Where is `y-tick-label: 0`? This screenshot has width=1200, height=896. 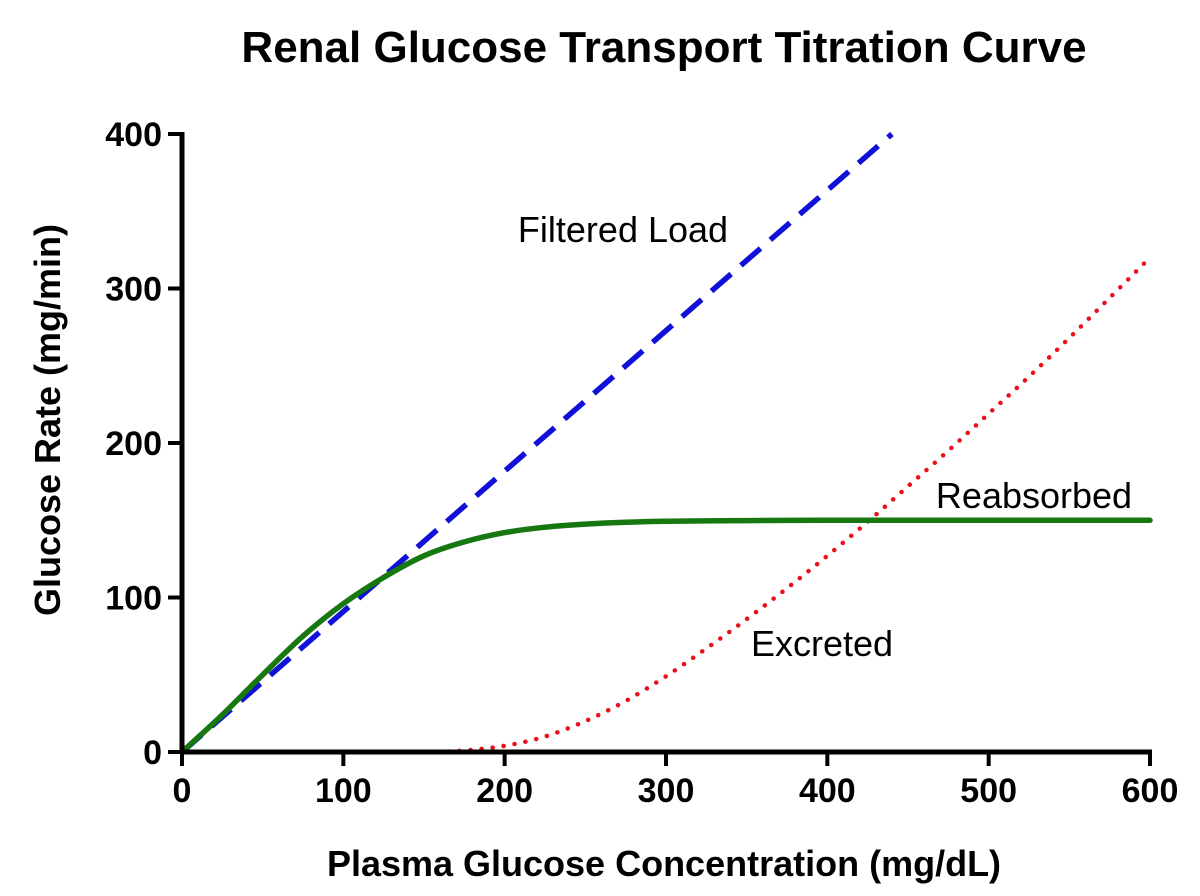 y-tick-label: 0 is located at coordinates (152, 753).